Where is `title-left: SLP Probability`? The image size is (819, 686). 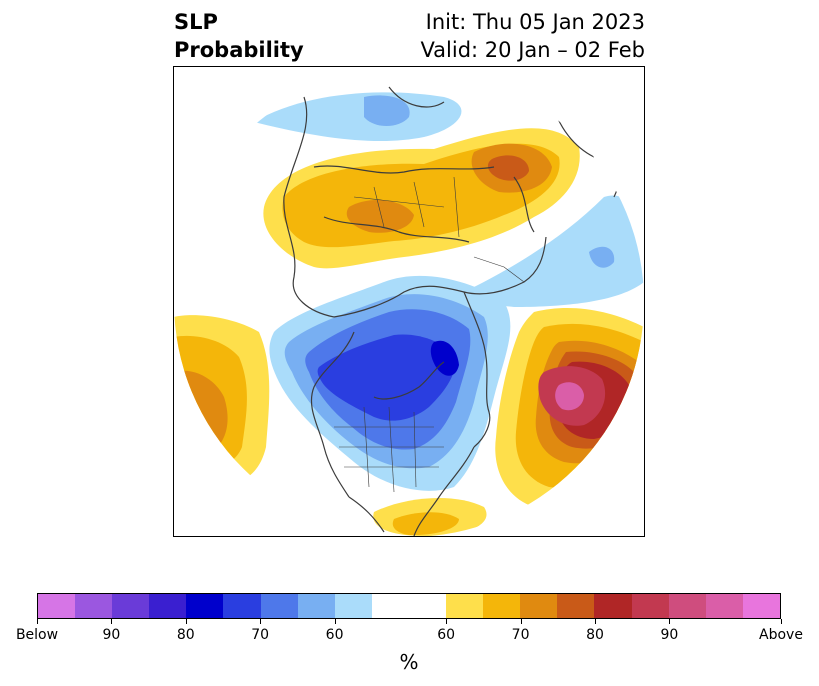
title-left: SLP Probability is located at coordinates (239, 36).